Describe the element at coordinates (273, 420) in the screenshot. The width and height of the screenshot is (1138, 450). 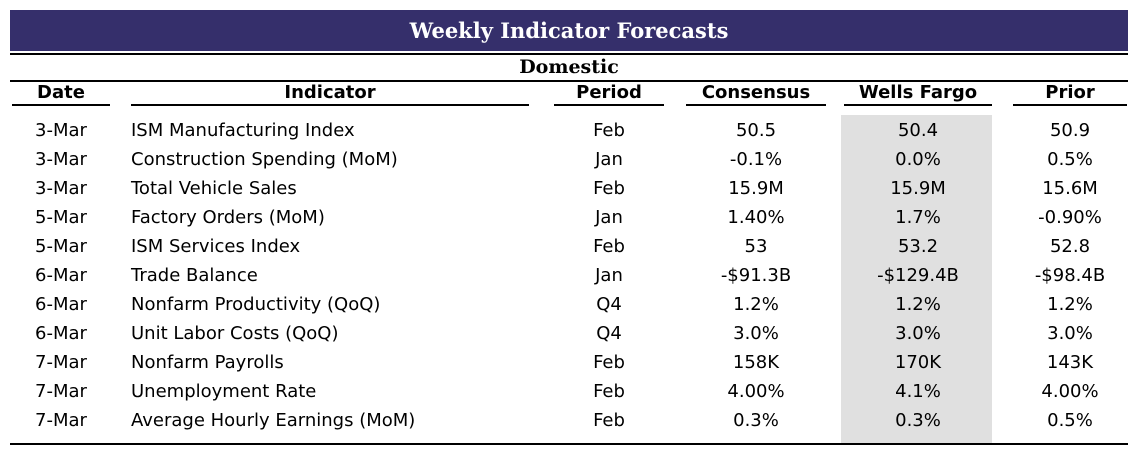
I see `cell-indicator: Average Hourly Earnings (MoM)` at that location.